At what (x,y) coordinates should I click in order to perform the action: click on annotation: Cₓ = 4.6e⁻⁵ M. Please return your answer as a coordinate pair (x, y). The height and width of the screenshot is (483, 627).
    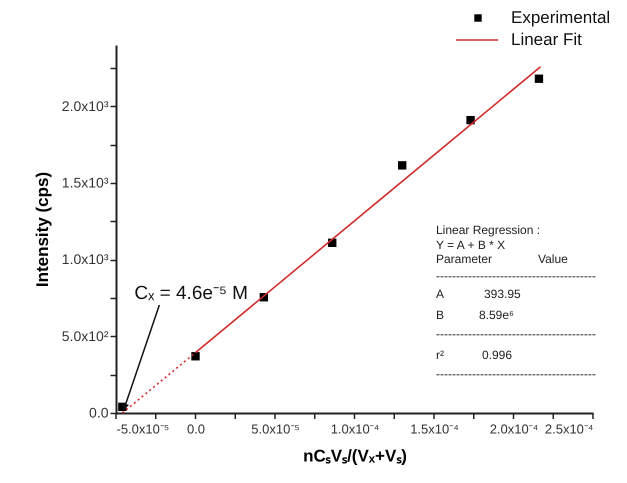
    Looking at the image, I should click on (191, 293).